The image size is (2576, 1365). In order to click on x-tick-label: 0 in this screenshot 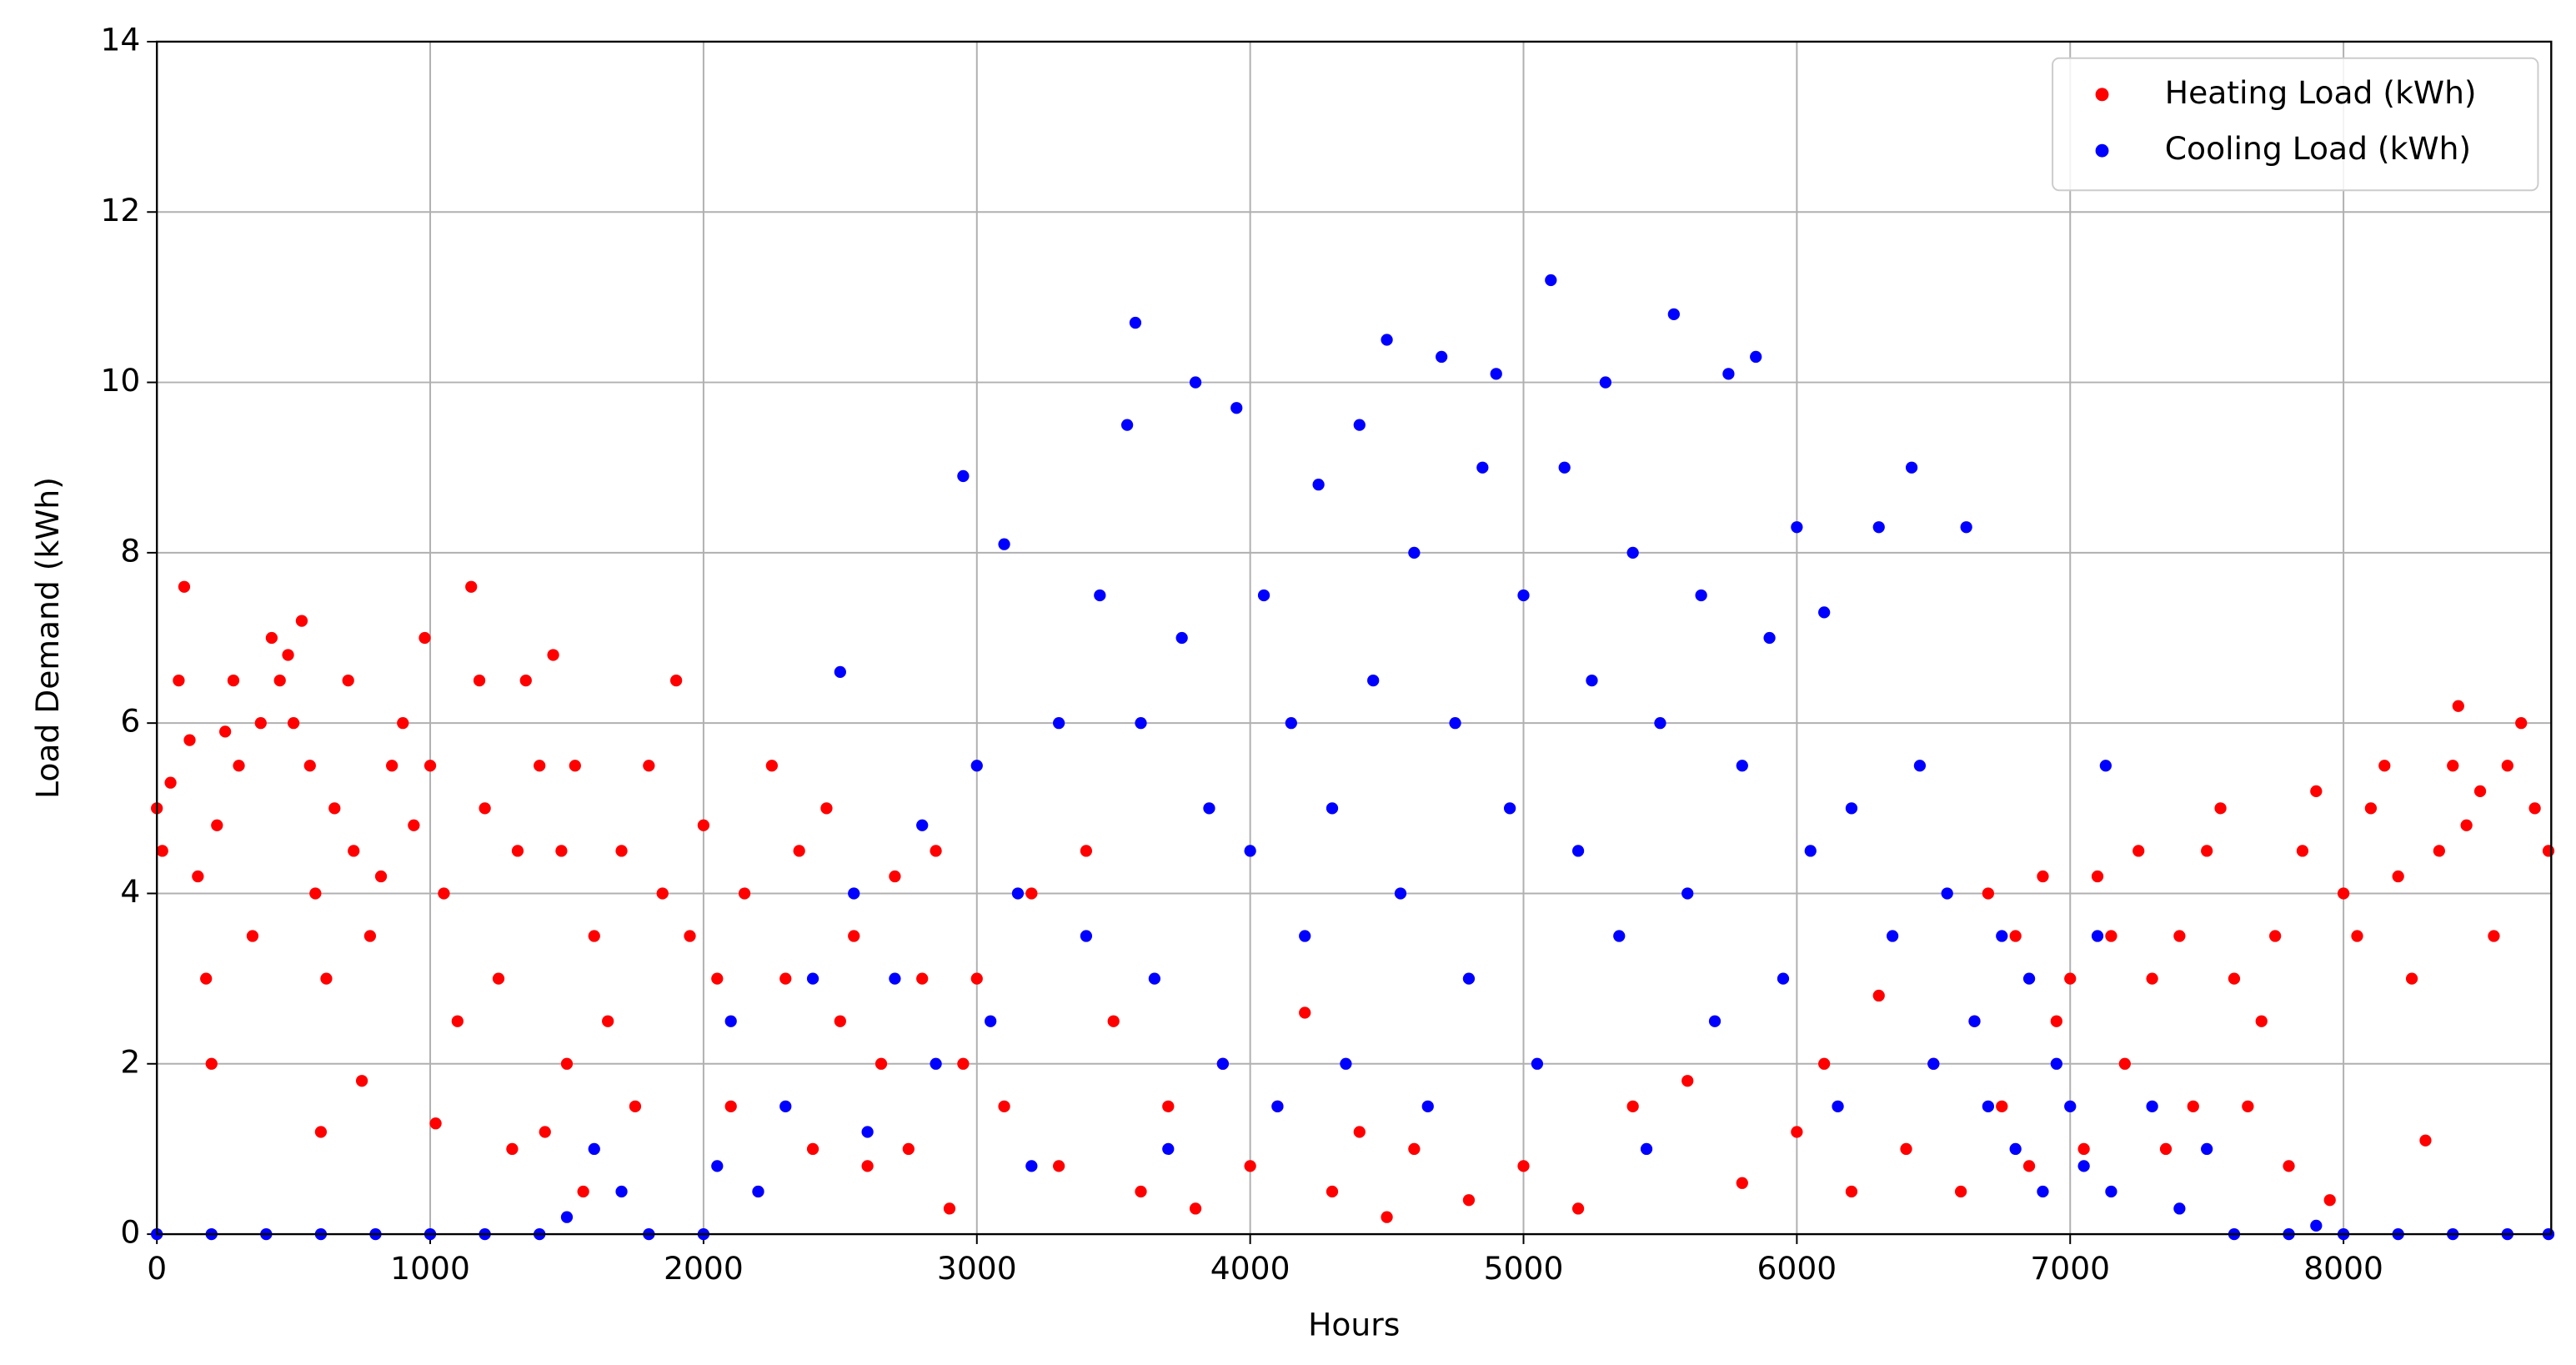, I will do `click(157, 1268)`.